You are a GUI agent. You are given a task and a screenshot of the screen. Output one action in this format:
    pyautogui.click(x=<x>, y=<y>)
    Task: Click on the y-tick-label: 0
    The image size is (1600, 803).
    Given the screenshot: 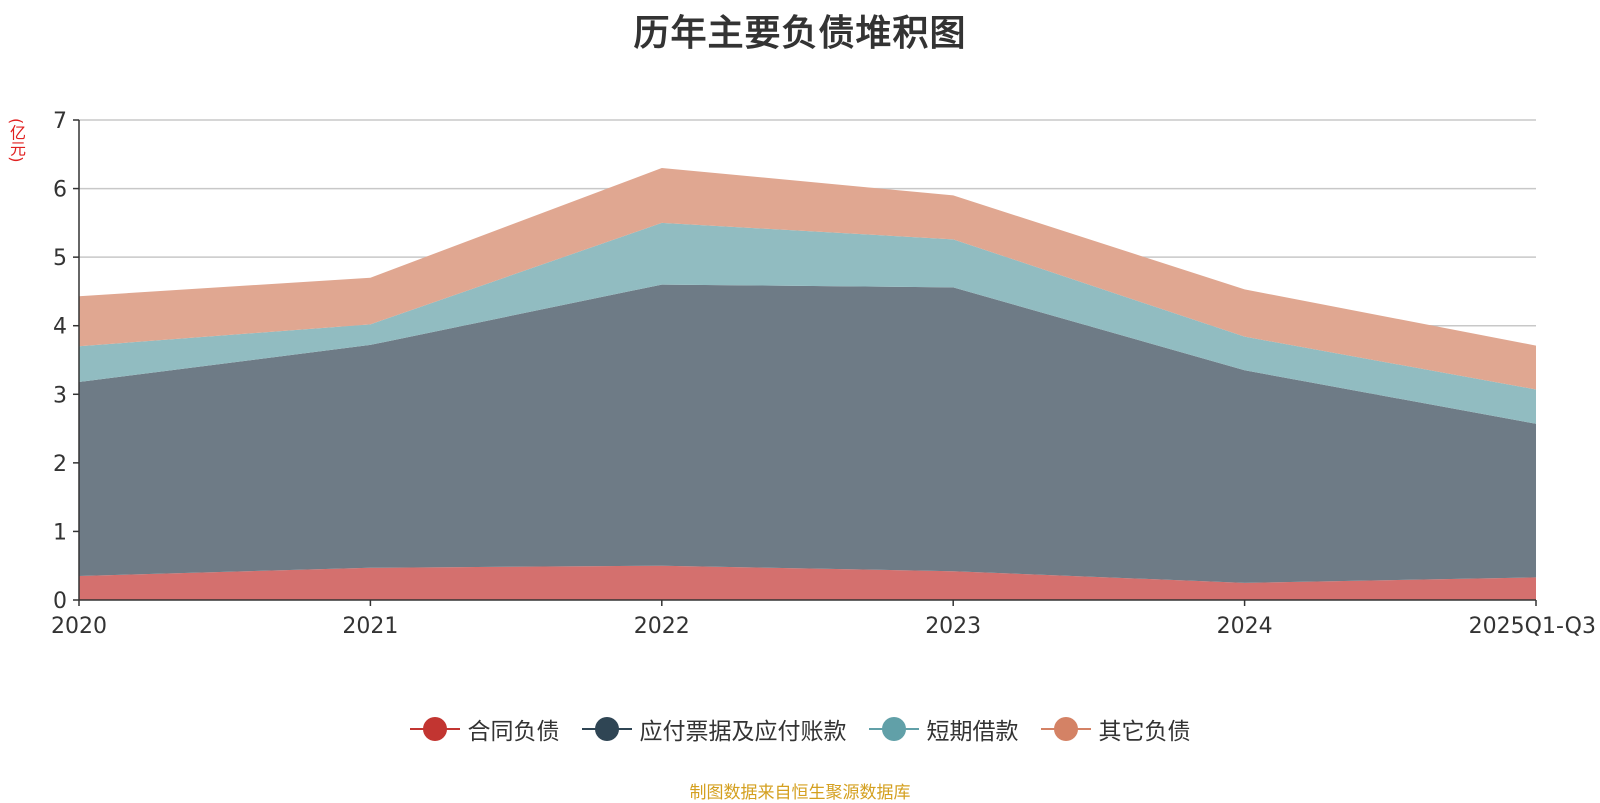 What is the action you would take?
    pyautogui.click(x=60, y=601)
    